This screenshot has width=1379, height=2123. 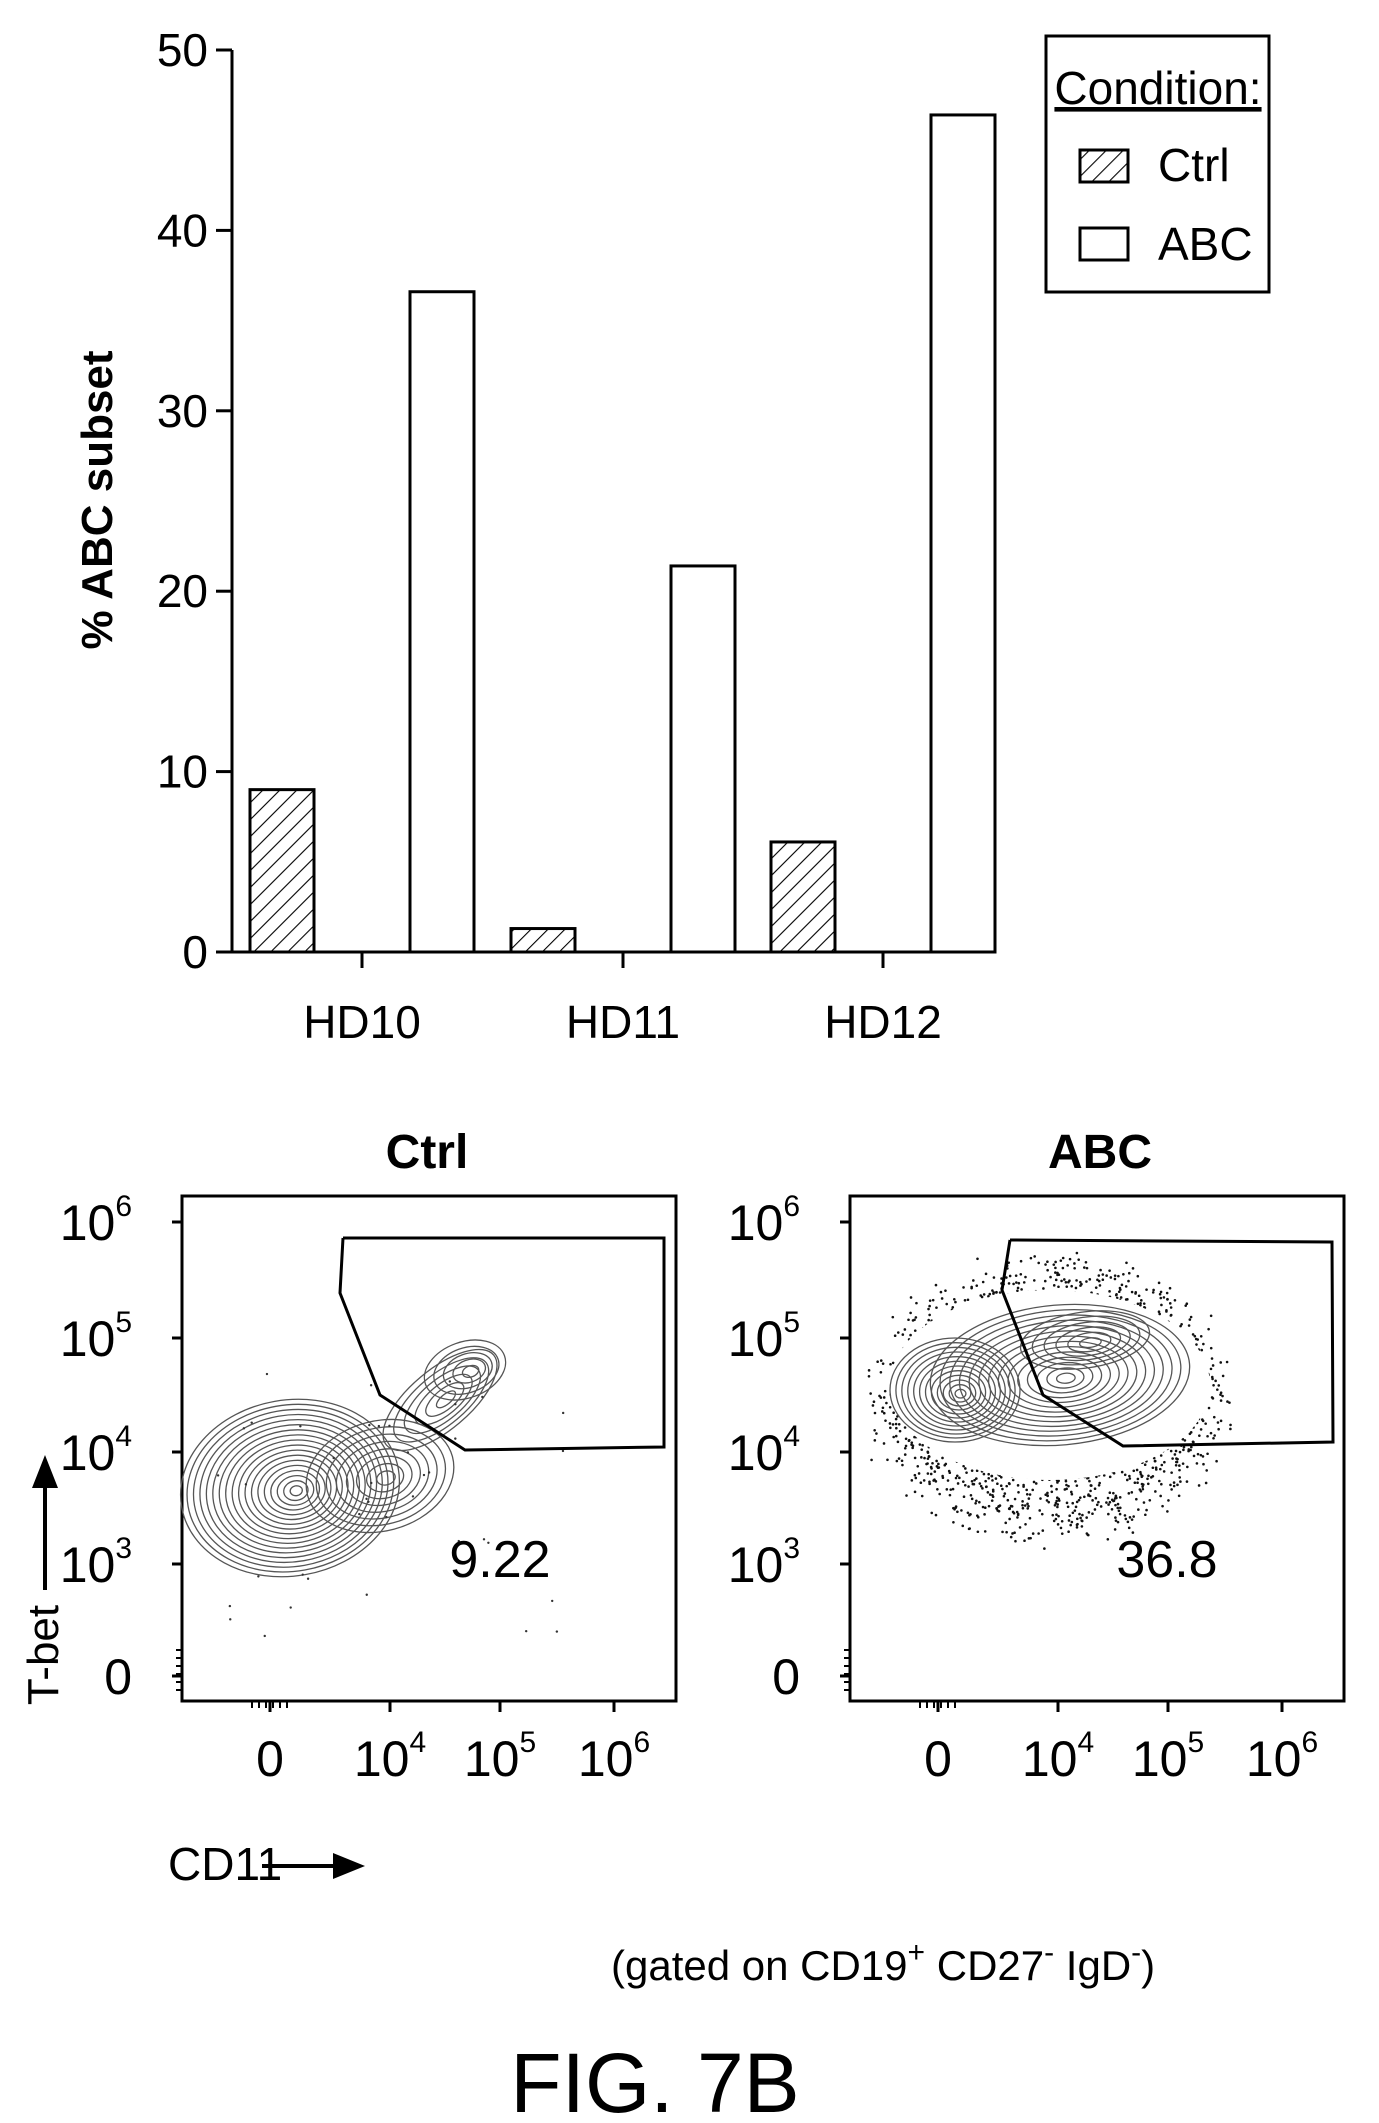 I want to click on flow-y-tick-label: 10⁶, so click(x=764, y=1220).